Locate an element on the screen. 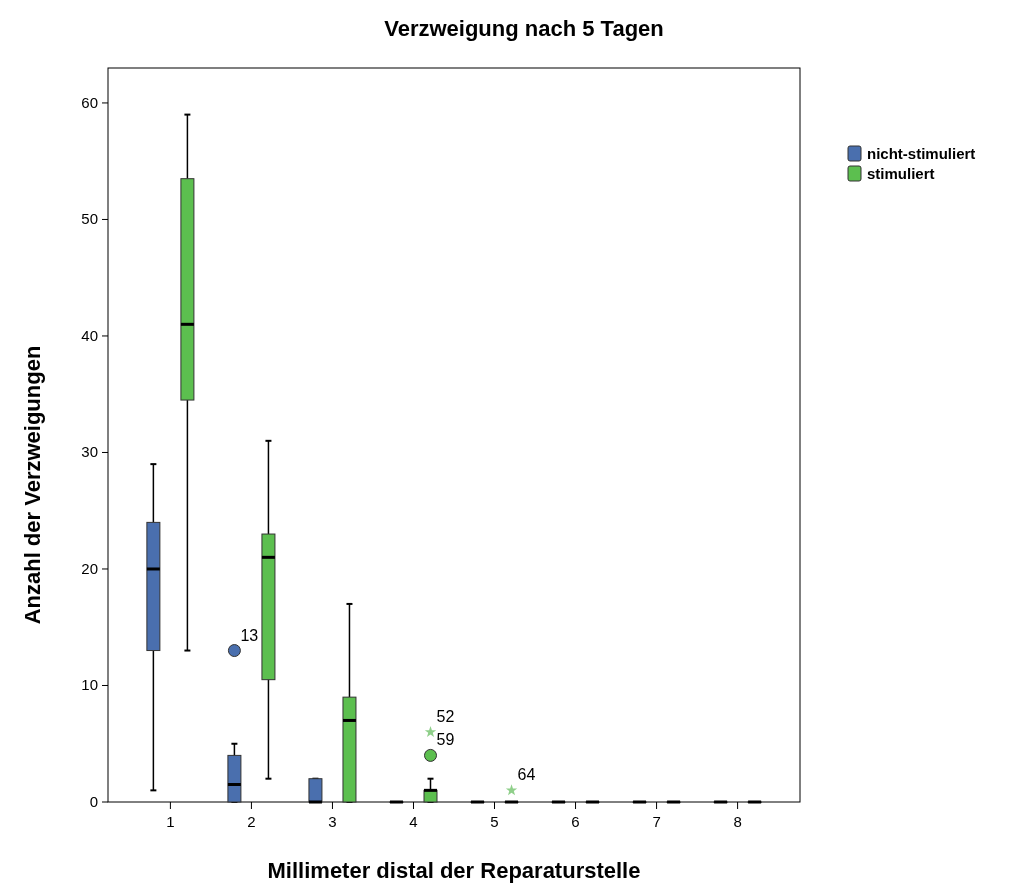 This screenshot has width=1031, height=886. annotation: 64 is located at coordinates (526, 775).